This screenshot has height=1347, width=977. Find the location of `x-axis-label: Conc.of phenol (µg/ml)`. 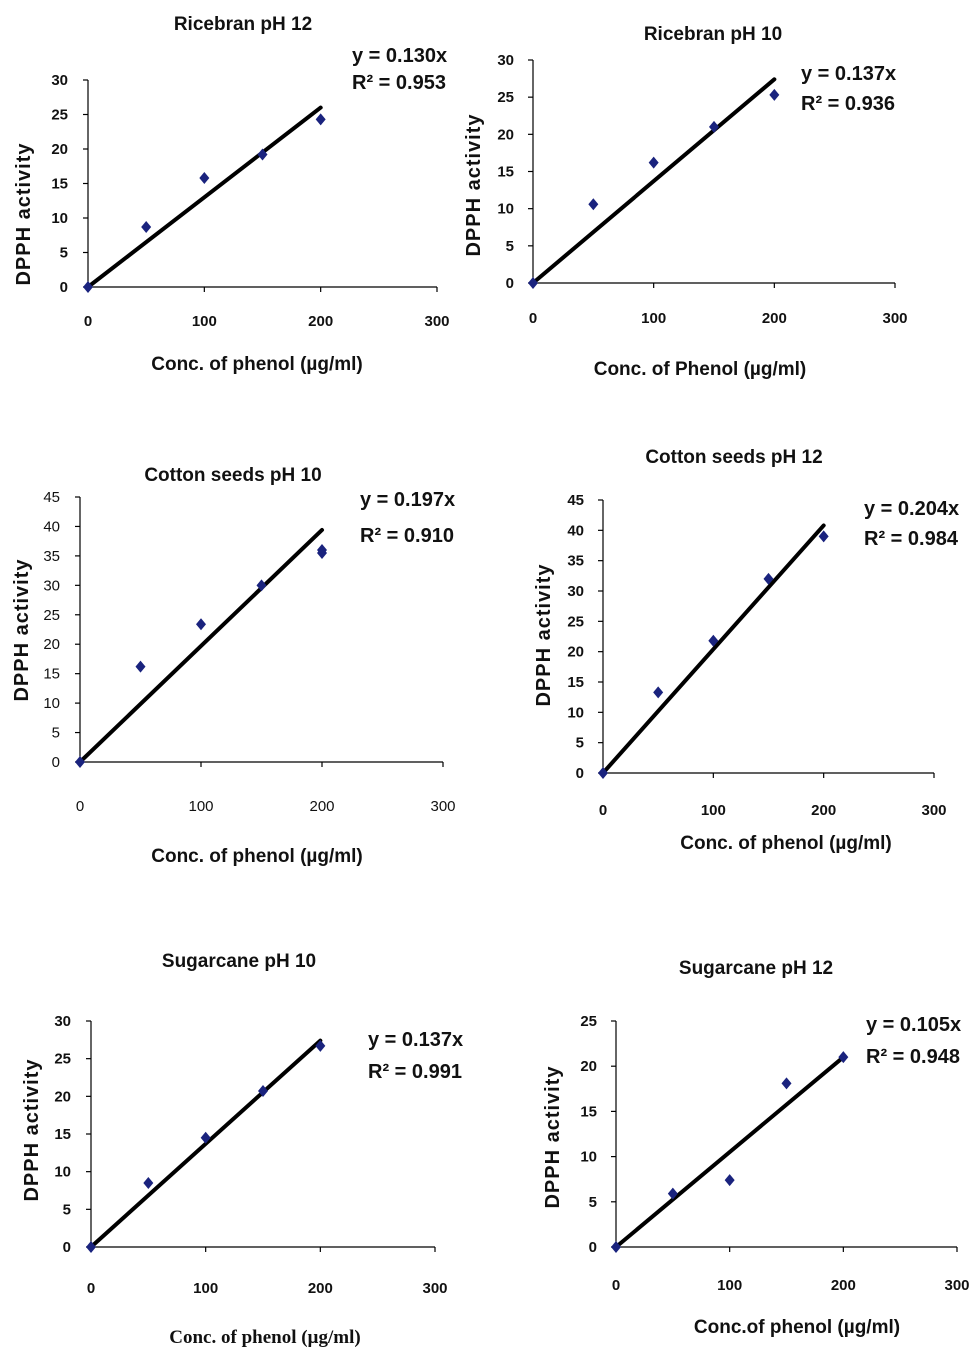

x-axis-label: Conc.of phenol (µg/ml) is located at coordinates (797, 1327).